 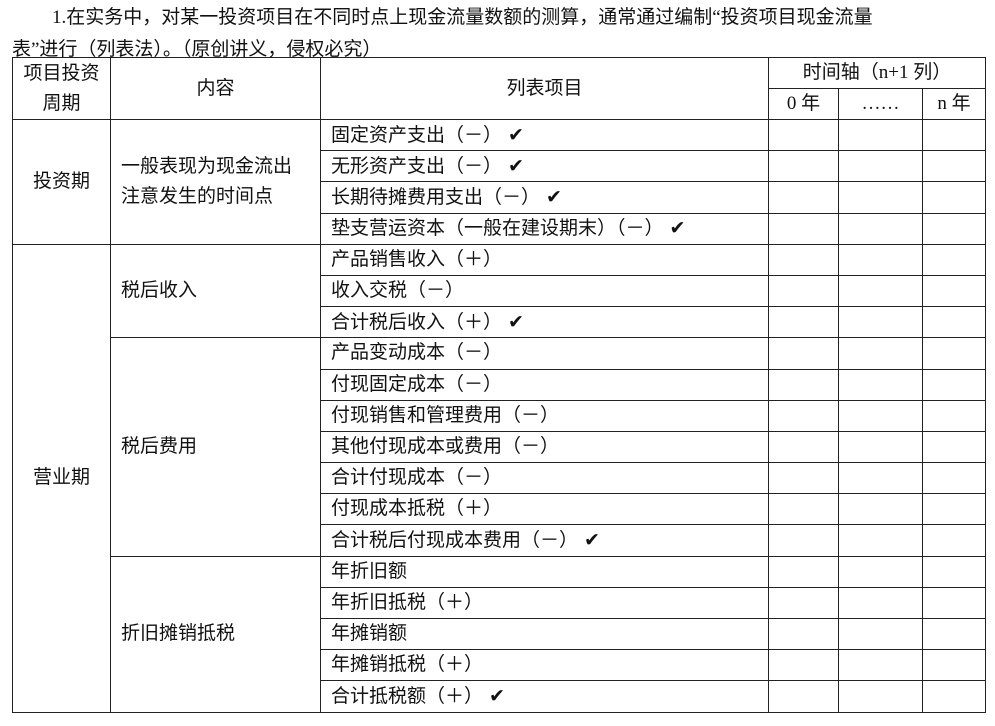 I want to click on list-item: 产品变动成本（－）, so click(x=544, y=353).